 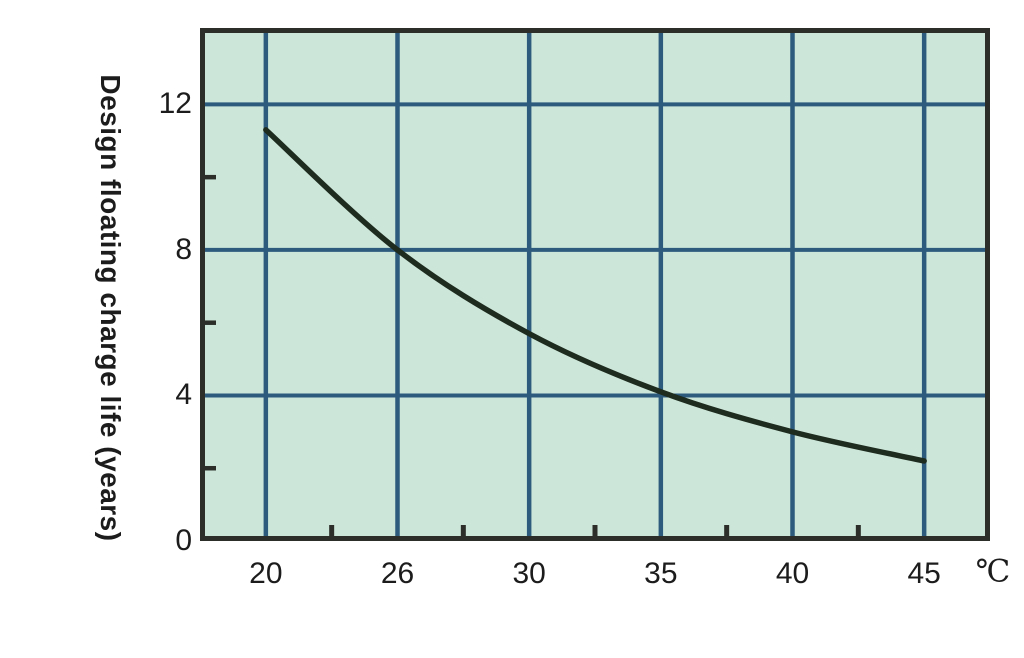 What do you see at coordinates (183, 249) in the screenshot?
I see `y-tick-label: 8` at bounding box center [183, 249].